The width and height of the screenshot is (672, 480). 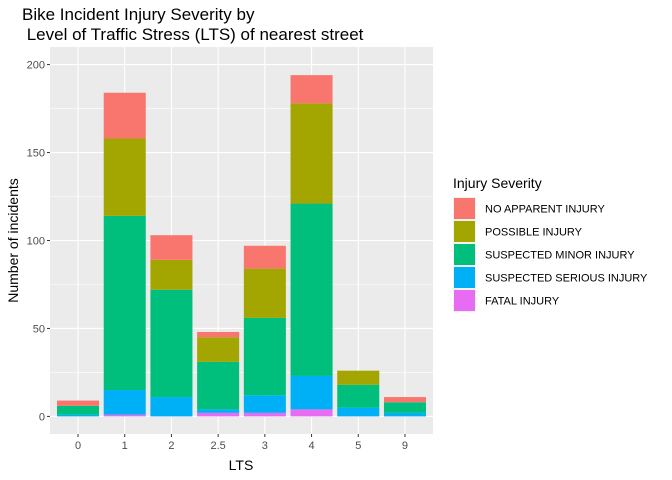 I want to click on bar-segment: POSSIBLE INJURY: 17, so click(x=171, y=275).